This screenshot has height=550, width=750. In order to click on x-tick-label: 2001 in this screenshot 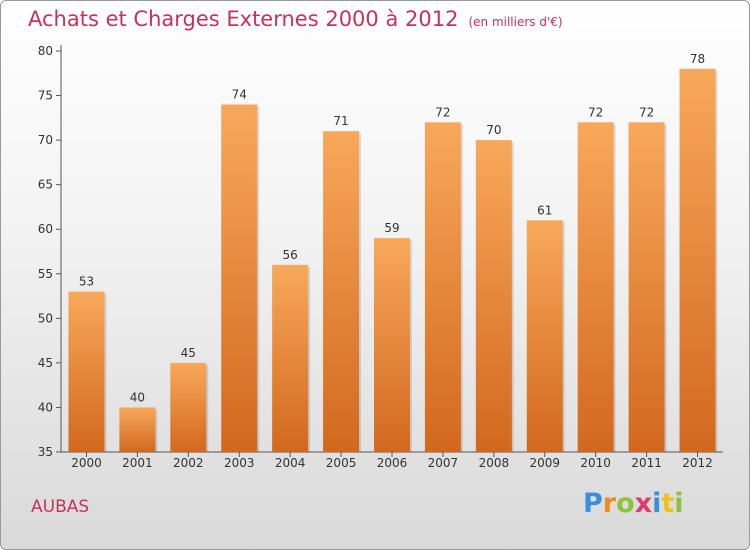, I will do `click(137, 463)`.